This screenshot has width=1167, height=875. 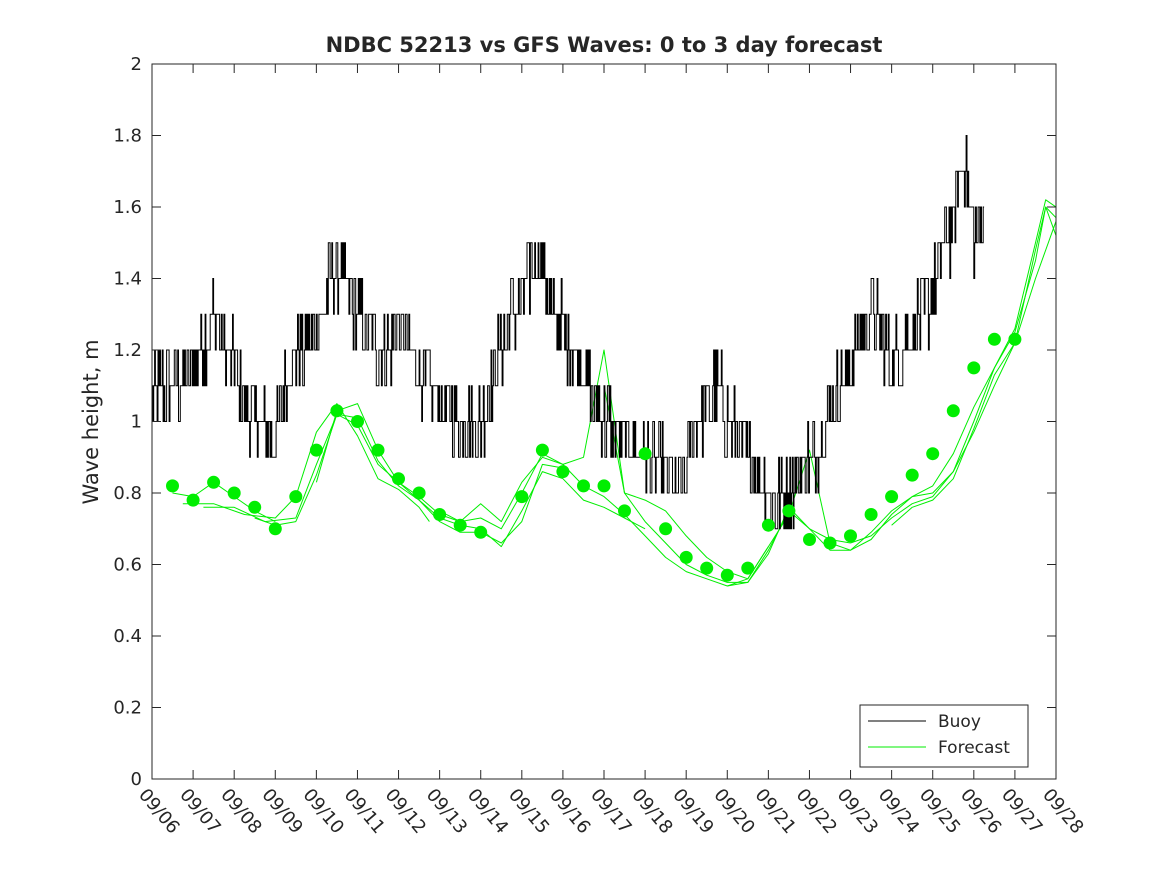 I want to click on legend-box, so click(x=944, y=736).